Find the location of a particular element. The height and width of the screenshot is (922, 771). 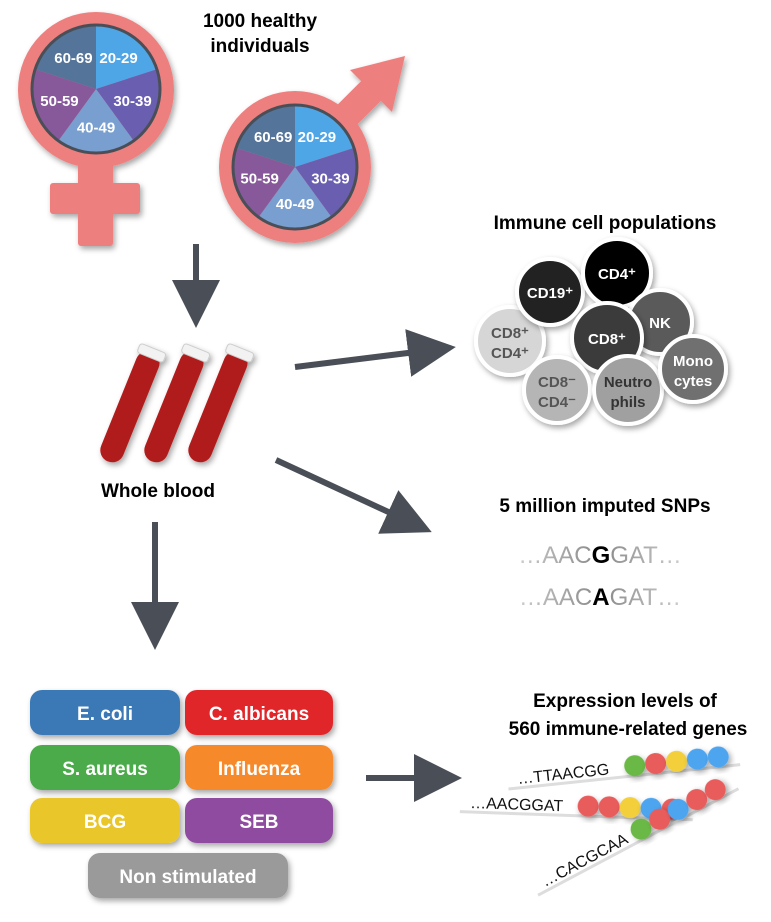

gene-sequence: …CACGCAA is located at coordinates (585, 861).